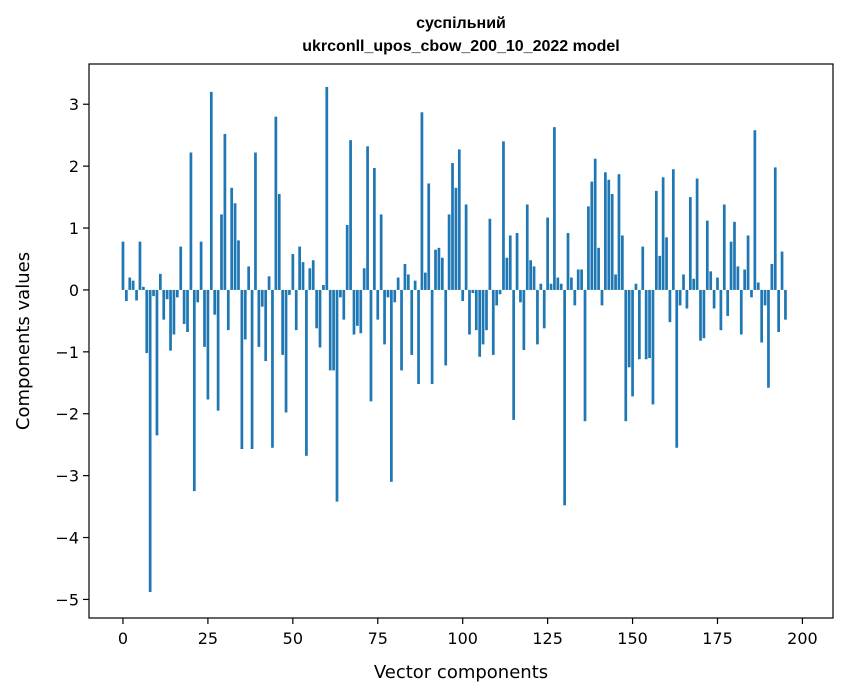  I want to click on y-axis-ticks: −5 −4 −3 −2 −1 0 1 2 3, so click(72, 352).